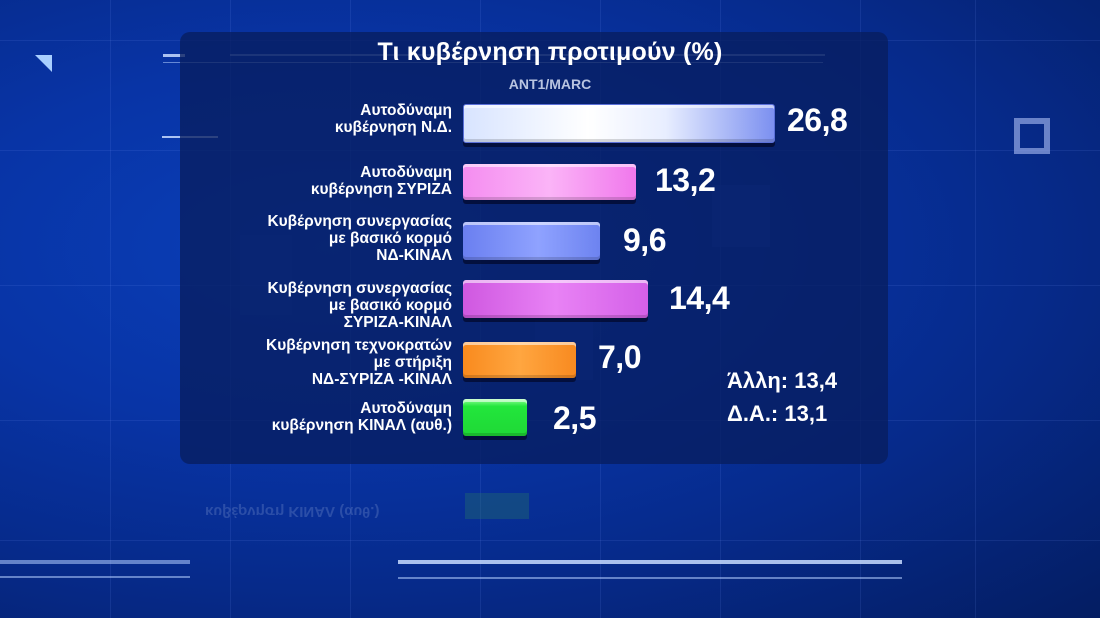 This screenshot has width=1100, height=618. What do you see at coordinates (619, 357) in the screenshot?
I see `bar-value: 7,0` at bounding box center [619, 357].